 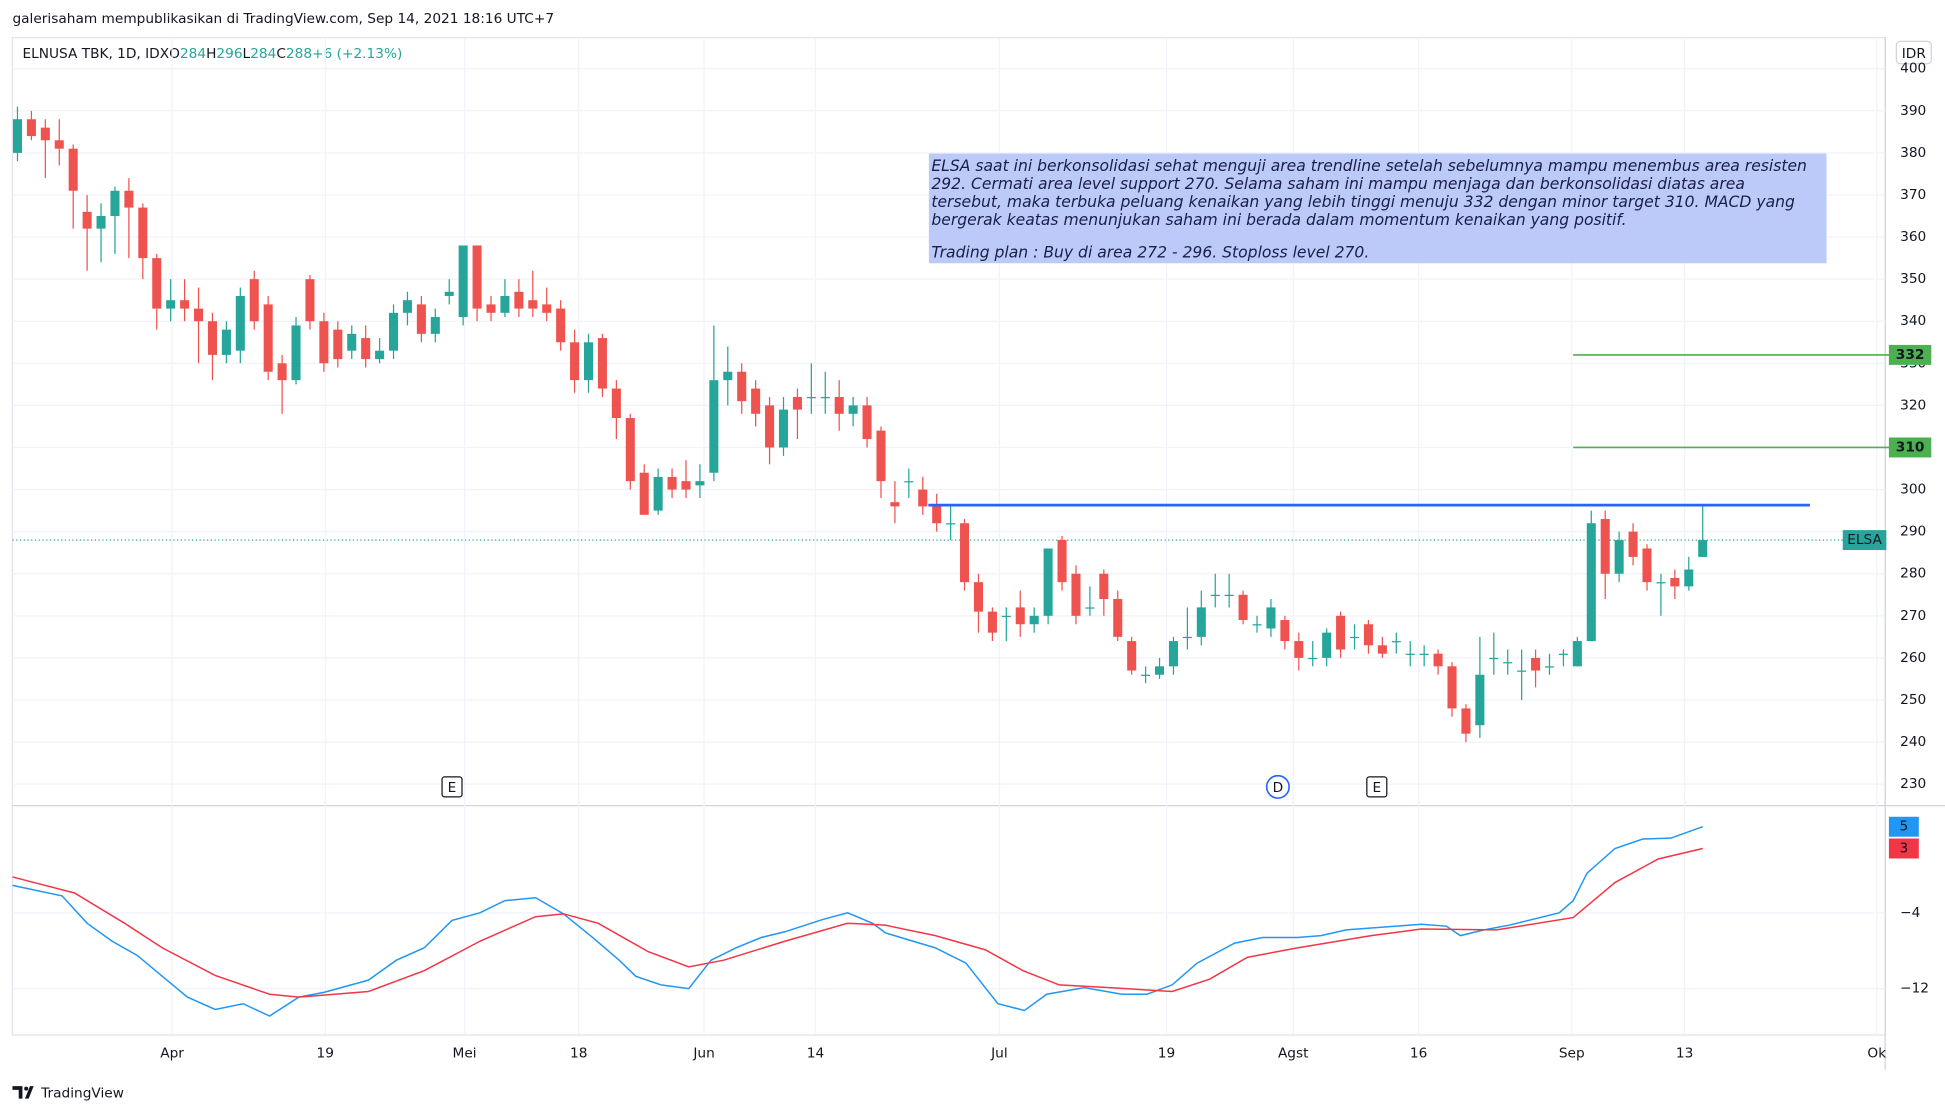 I want to click on level-label: 310, so click(x=1910, y=447).